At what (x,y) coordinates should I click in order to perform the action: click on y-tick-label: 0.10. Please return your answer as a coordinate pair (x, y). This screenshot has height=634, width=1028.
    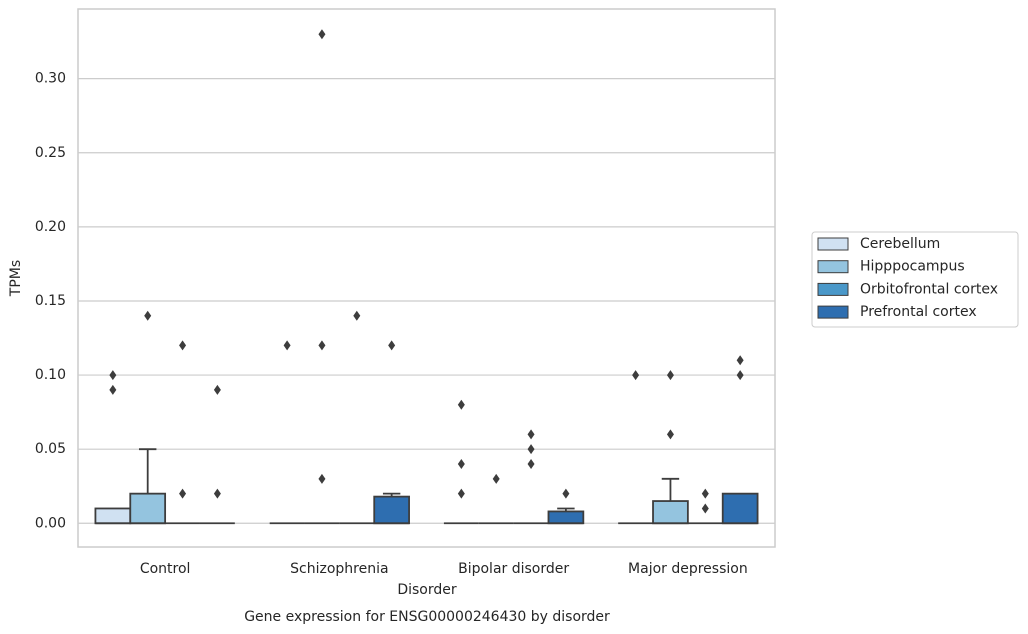
    Looking at the image, I should click on (50, 375).